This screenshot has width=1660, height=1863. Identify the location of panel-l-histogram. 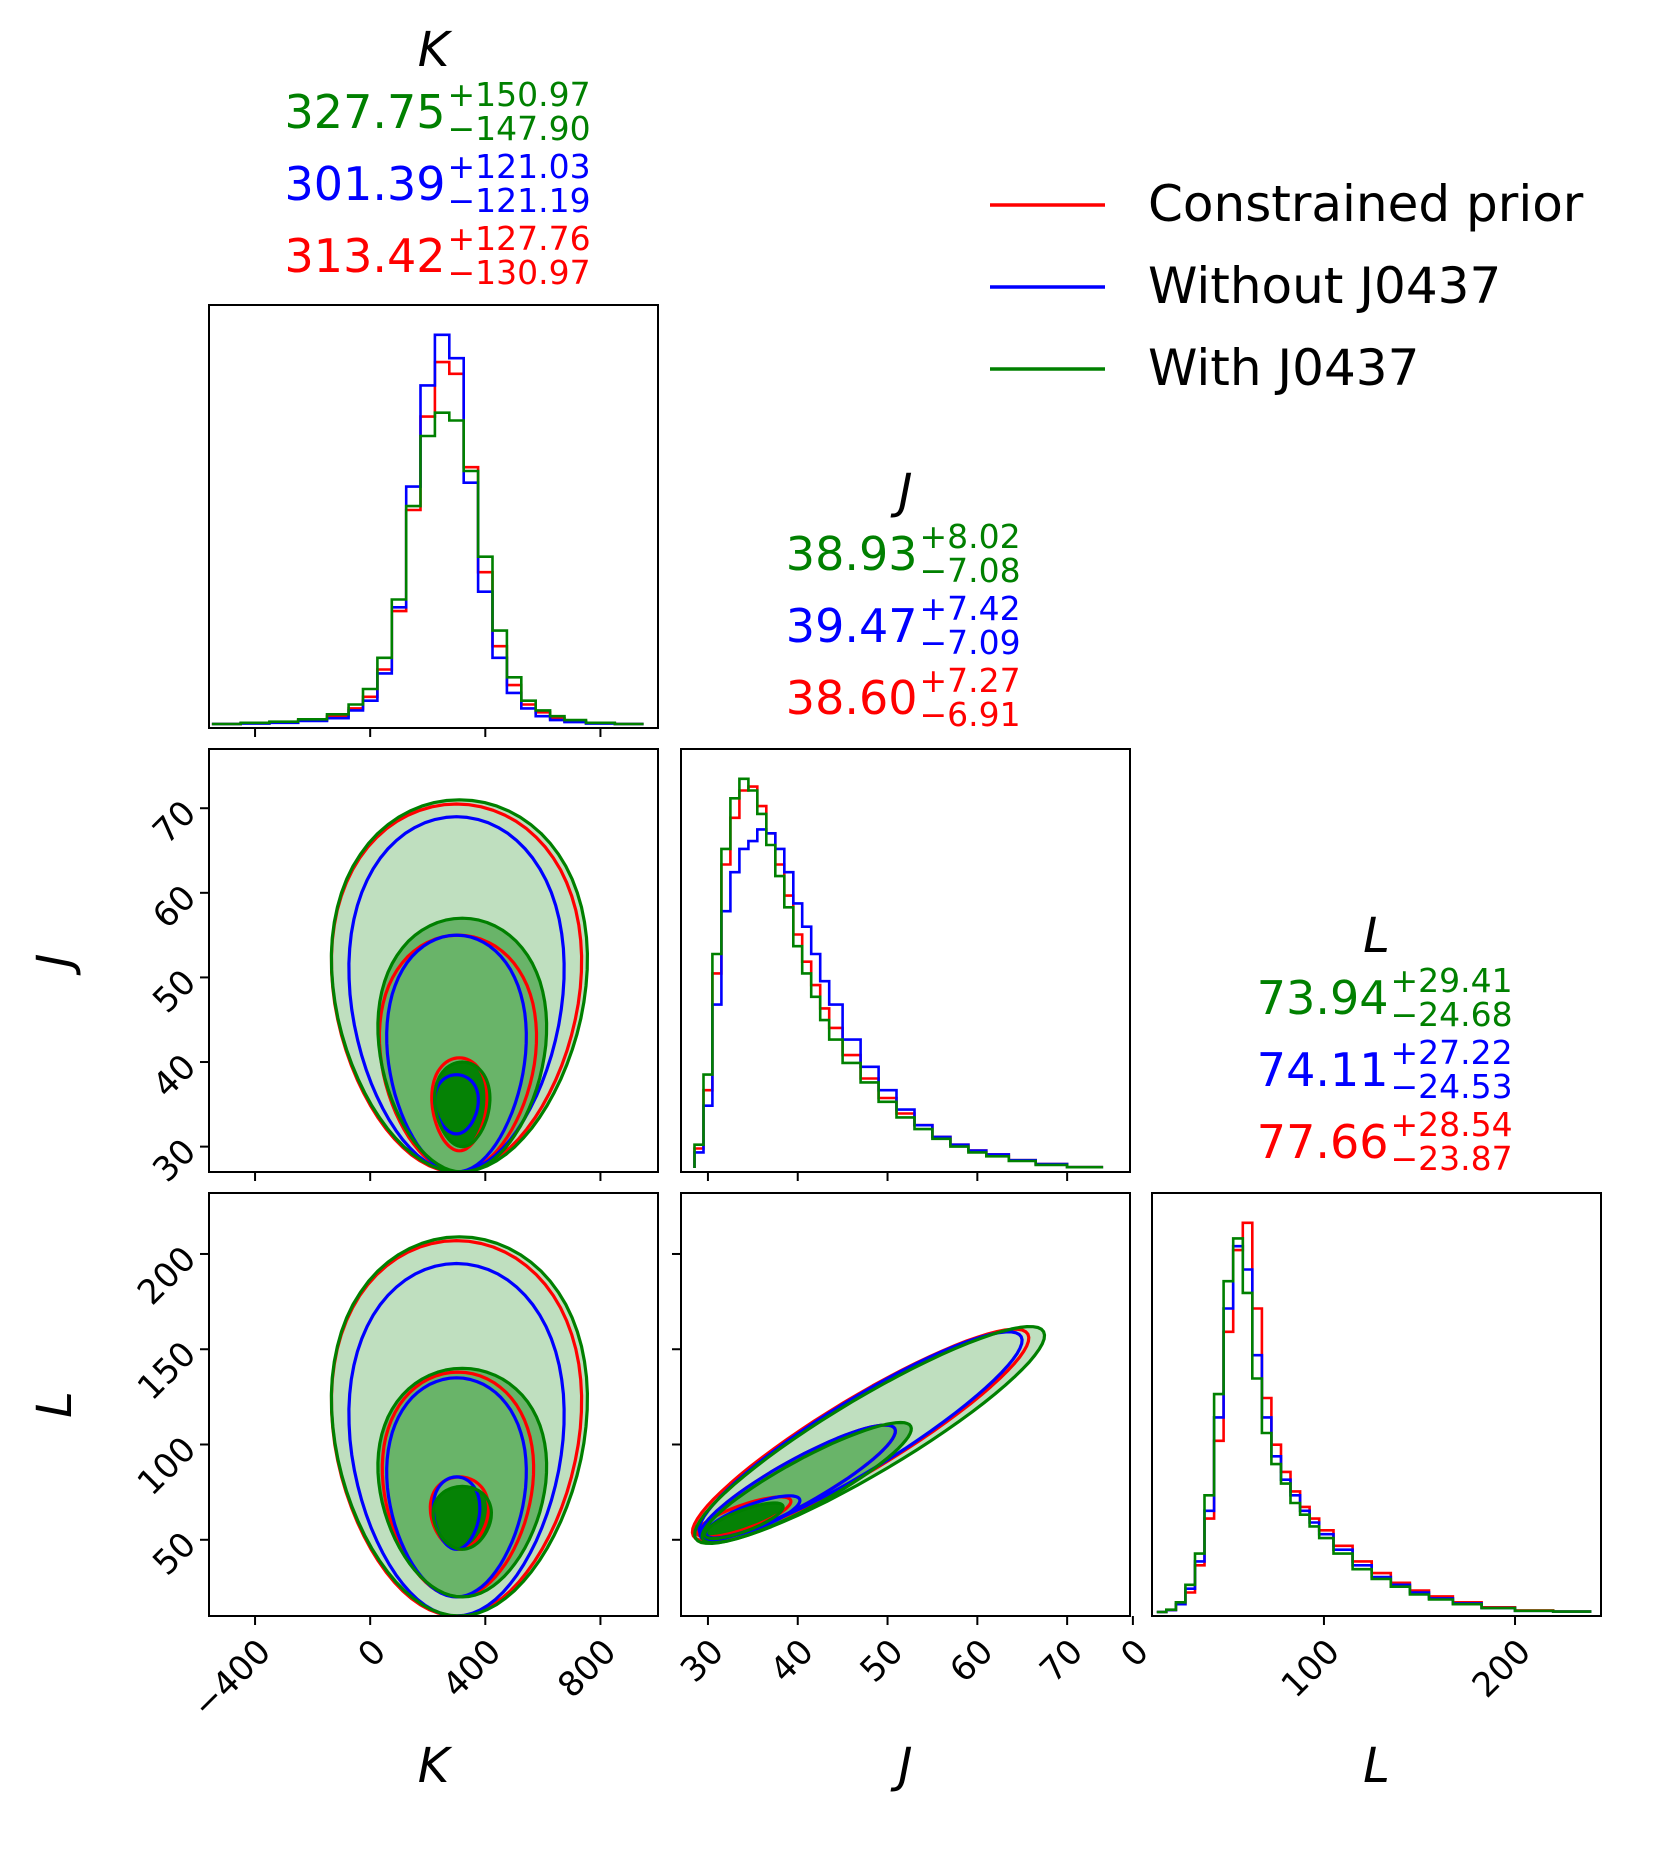
(1374, 1417).